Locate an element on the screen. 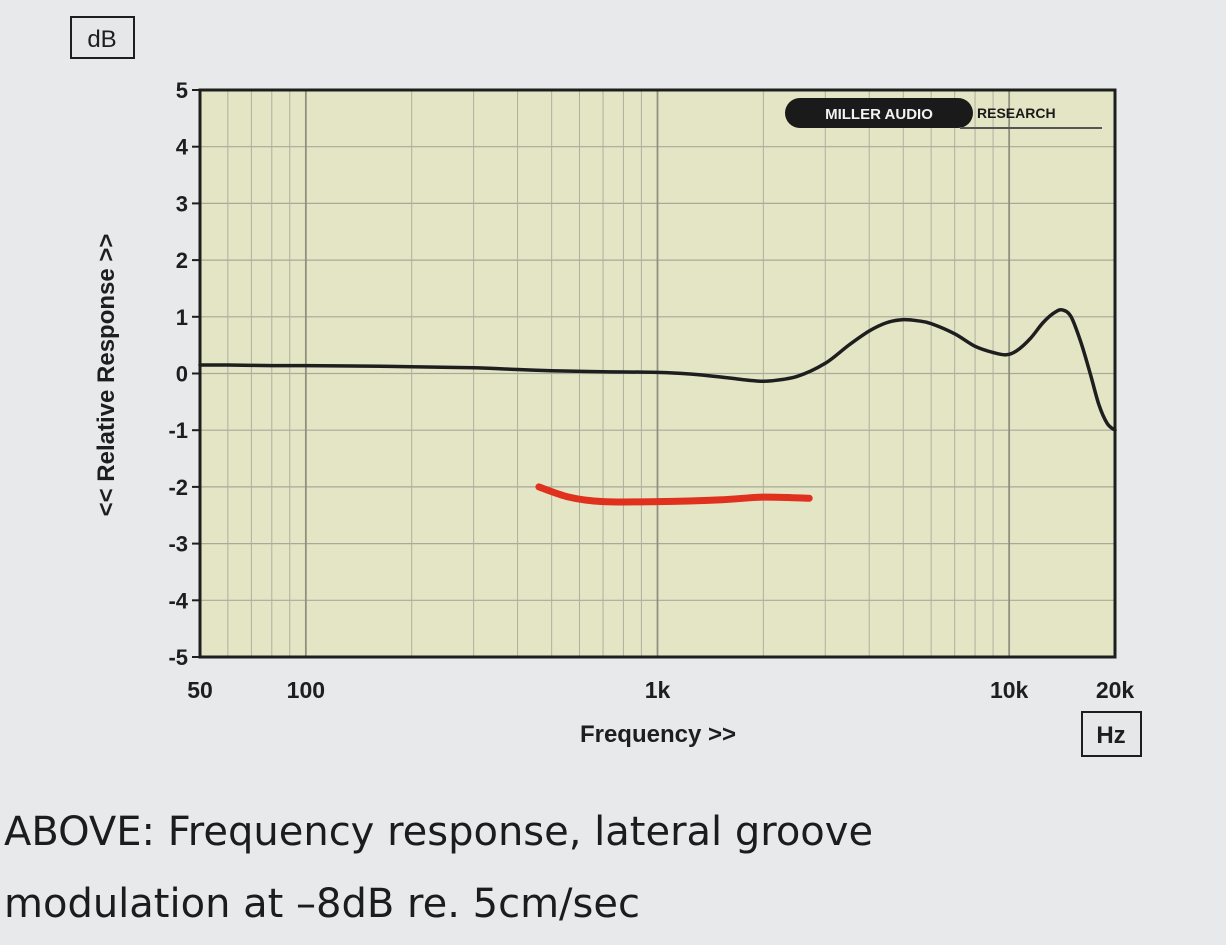 Image resolution: width=1226 pixels, height=945 pixels. y-tick-label: 3 is located at coordinates (182, 203).